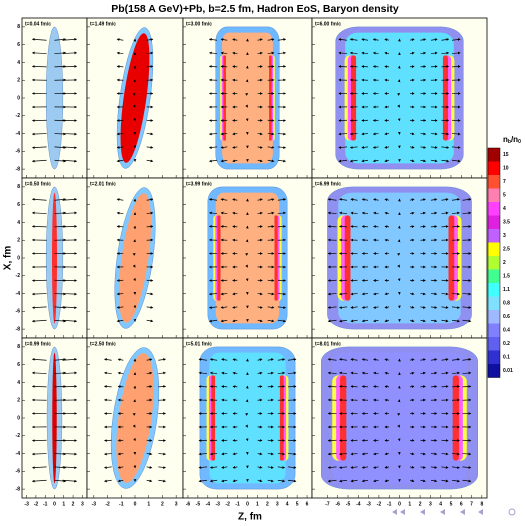  What do you see at coordinates (18, 365) in the screenshot?
I see `y-tick-label: 6` at bounding box center [18, 365].